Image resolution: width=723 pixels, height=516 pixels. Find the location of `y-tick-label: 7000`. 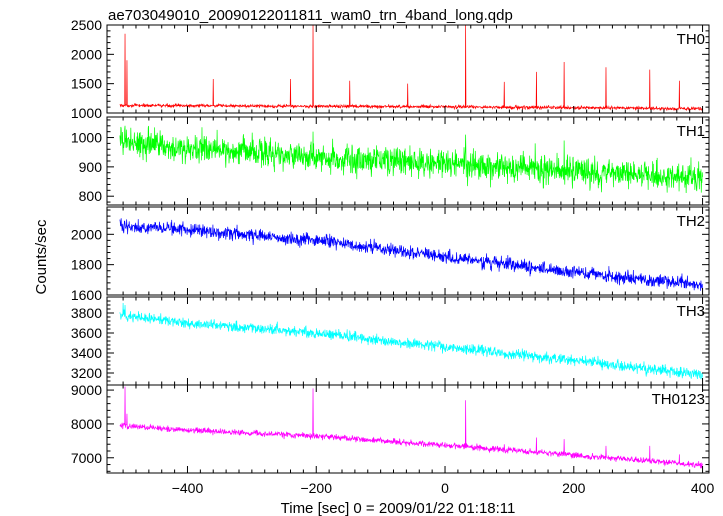

y-tick-label: 7000 is located at coordinates (86, 458).